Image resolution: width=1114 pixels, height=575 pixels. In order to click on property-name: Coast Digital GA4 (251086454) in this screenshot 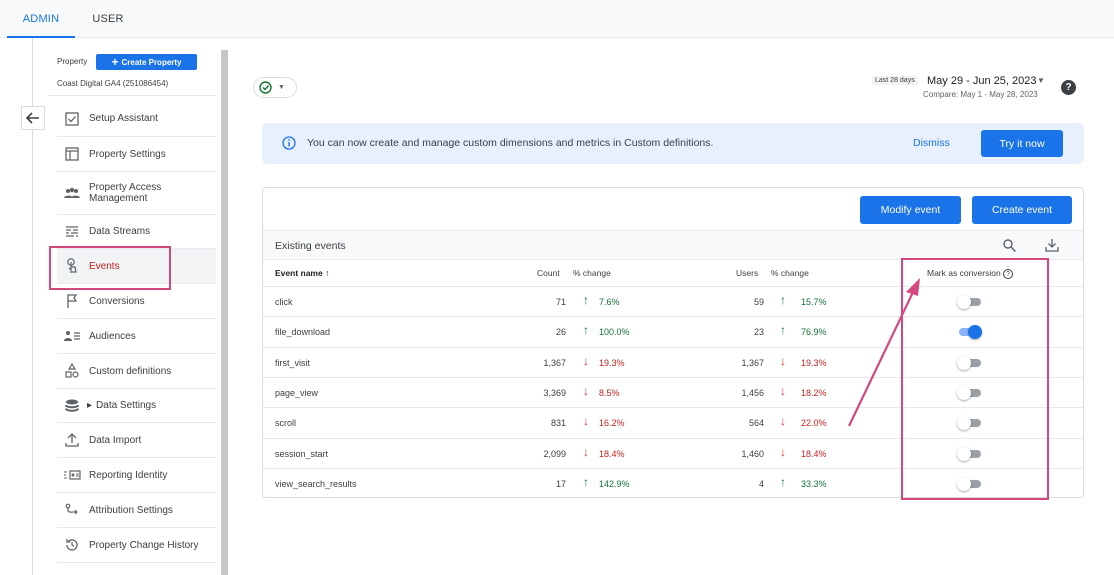, I will do `click(113, 83)`.